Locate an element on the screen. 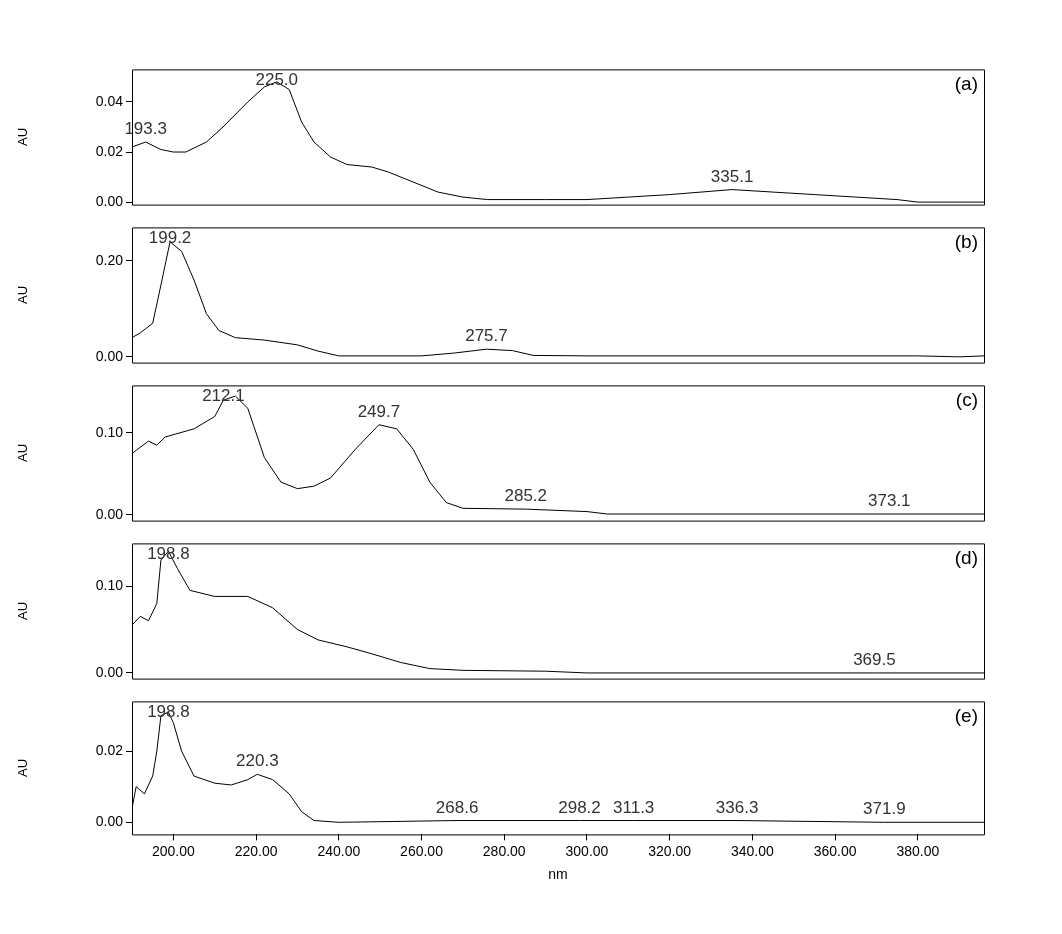 This screenshot has width=1062, height=934. annotation: 268.6 is located at coordinates (457, 807).